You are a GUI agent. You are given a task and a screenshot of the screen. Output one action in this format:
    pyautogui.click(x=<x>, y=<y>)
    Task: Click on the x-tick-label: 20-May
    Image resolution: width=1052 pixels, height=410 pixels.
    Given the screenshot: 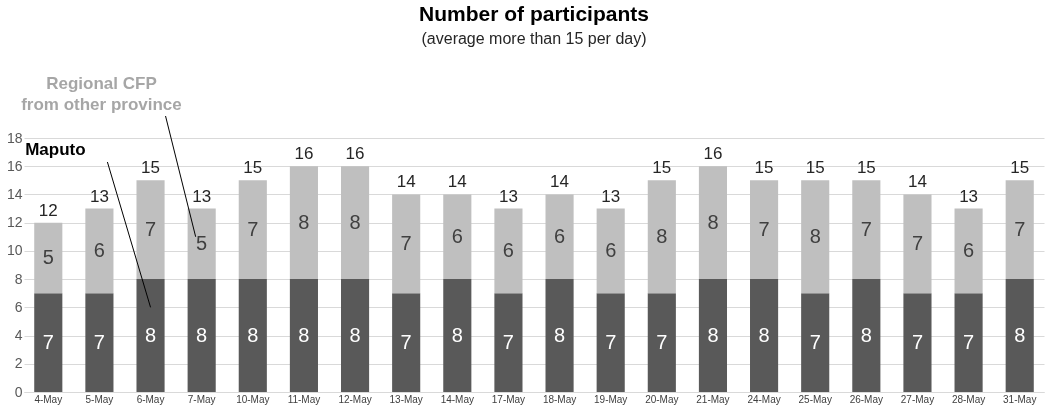 What is the action you would take?
    pyautogui.click(x=662, y=399)
    